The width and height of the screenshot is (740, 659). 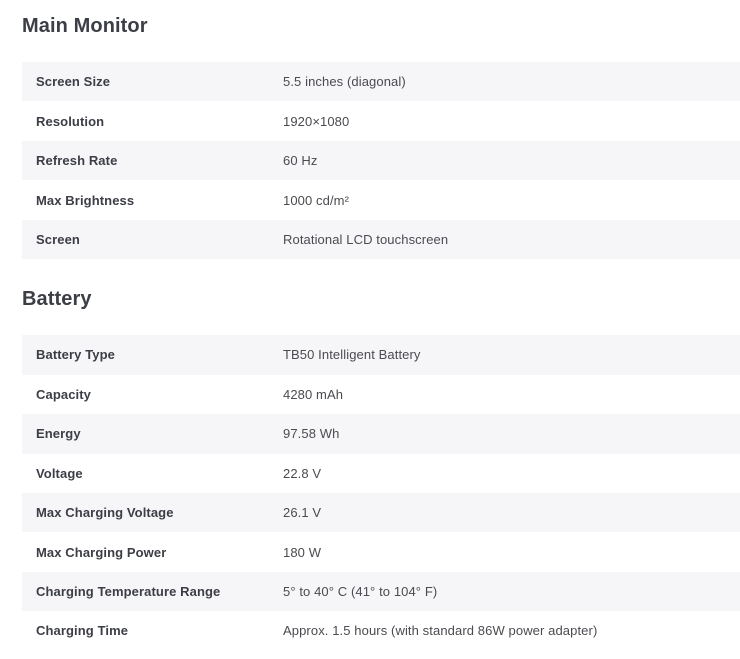 I want to click on spec-row: Voltage 22.8 V, so click(x=381, y=473).